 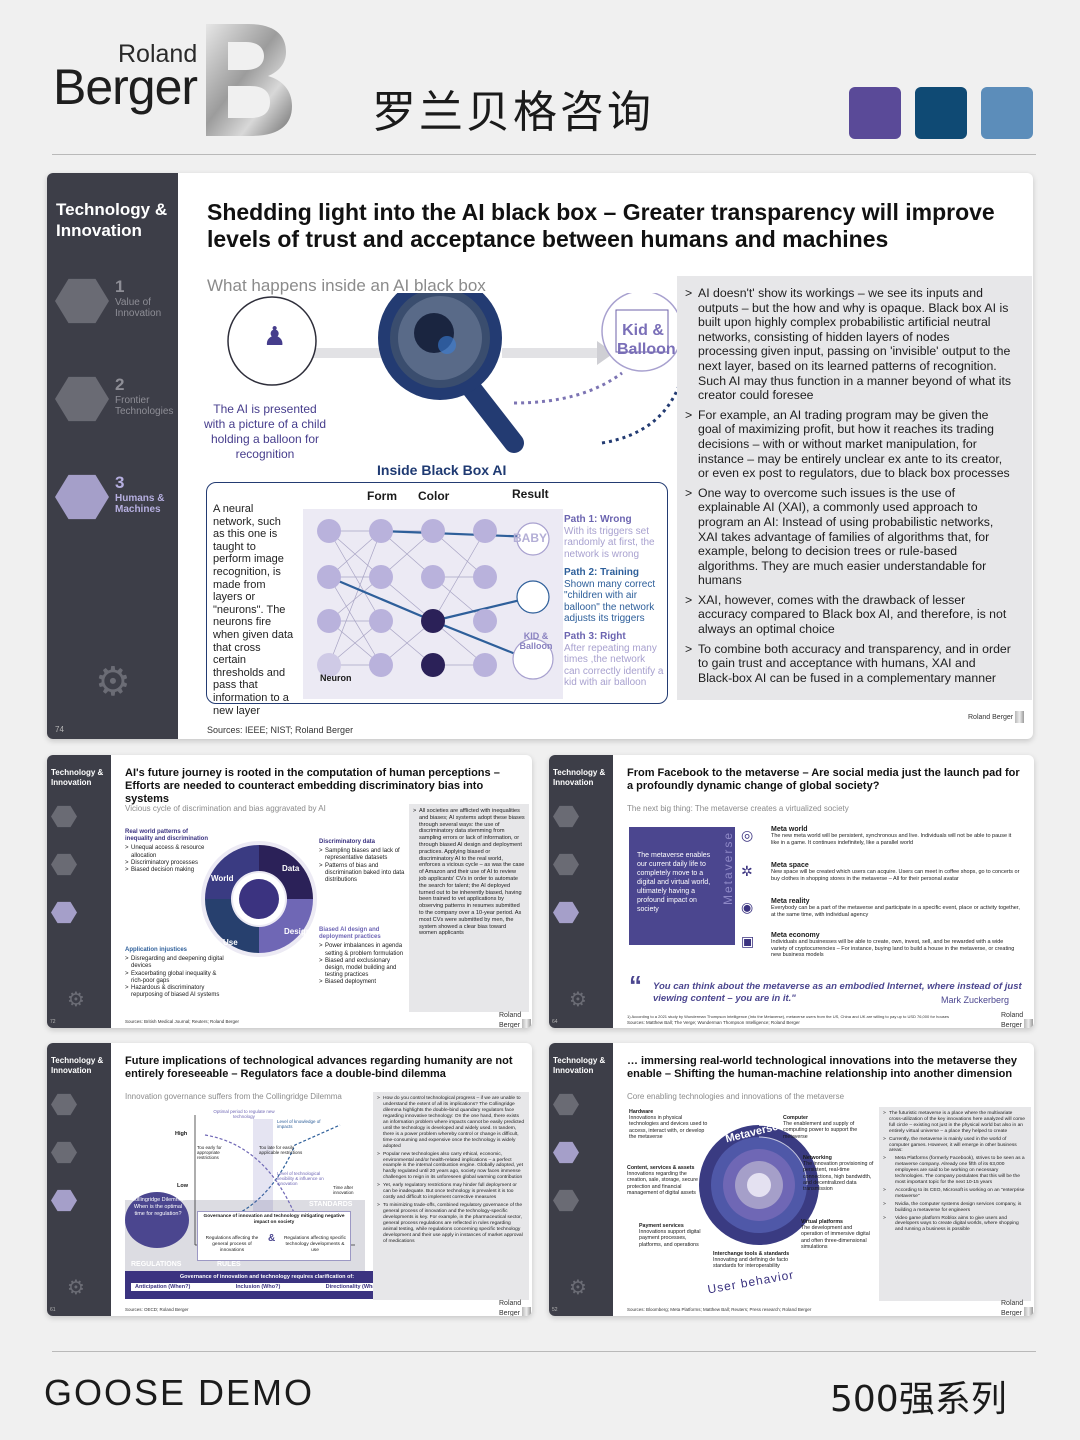 What do you see at coordinates (454, 373) in the screenshot?
I see `black-box-diagram` at bounding box center [454, 373].